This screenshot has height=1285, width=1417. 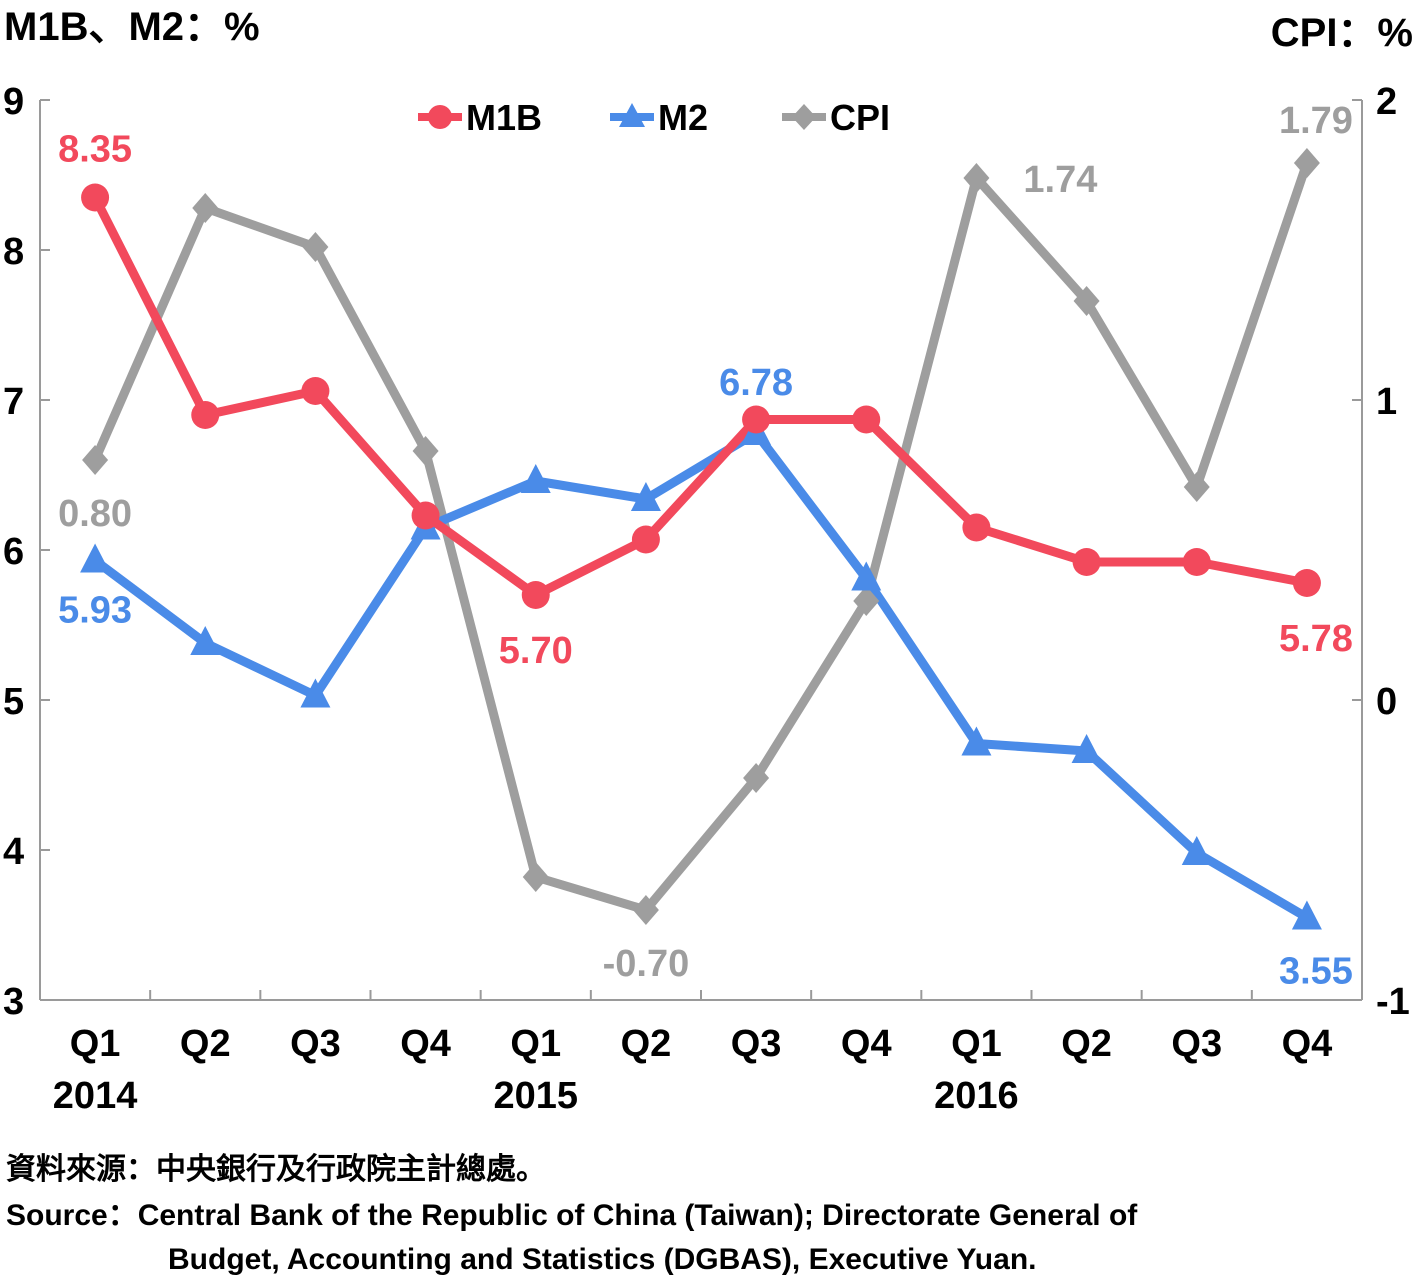 I want to click on right-tick-label: 0, so click(x=1386, y=702).